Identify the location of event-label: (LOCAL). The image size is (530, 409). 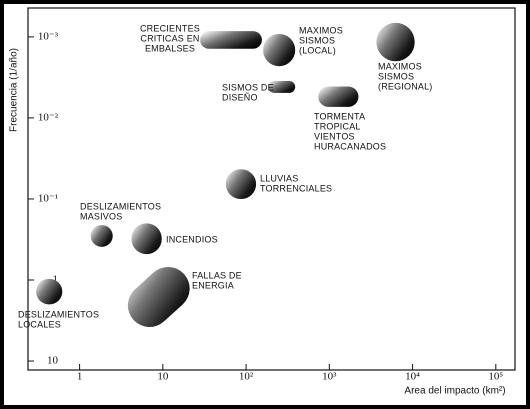
(317, 50).